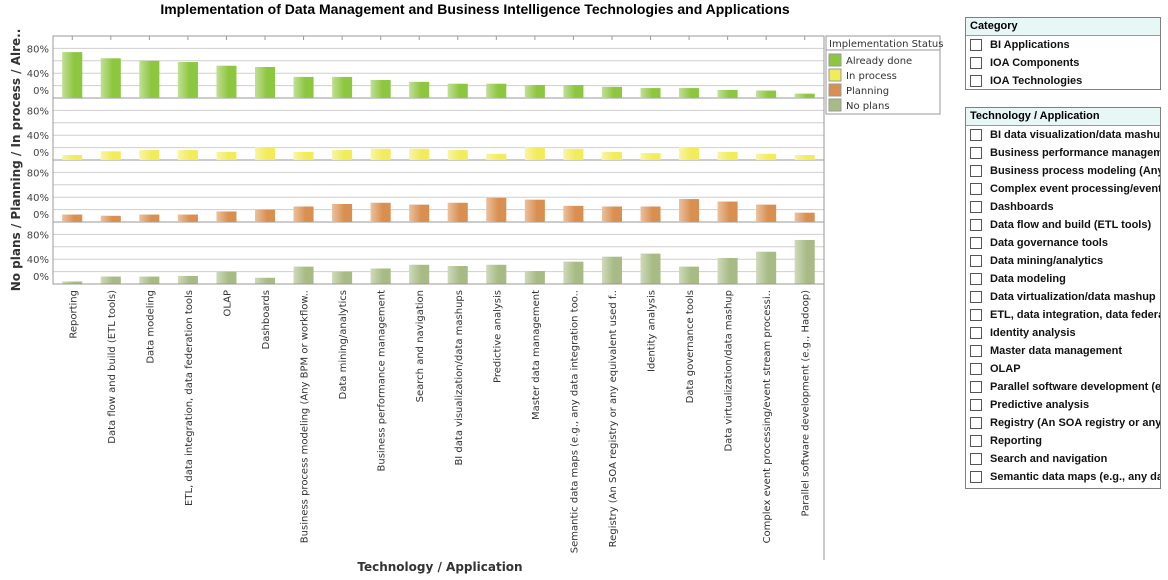  Describe the element at coordinates (1033, 333) in the screenshot. I see `filter-item-label: Identity analysis` at that location.